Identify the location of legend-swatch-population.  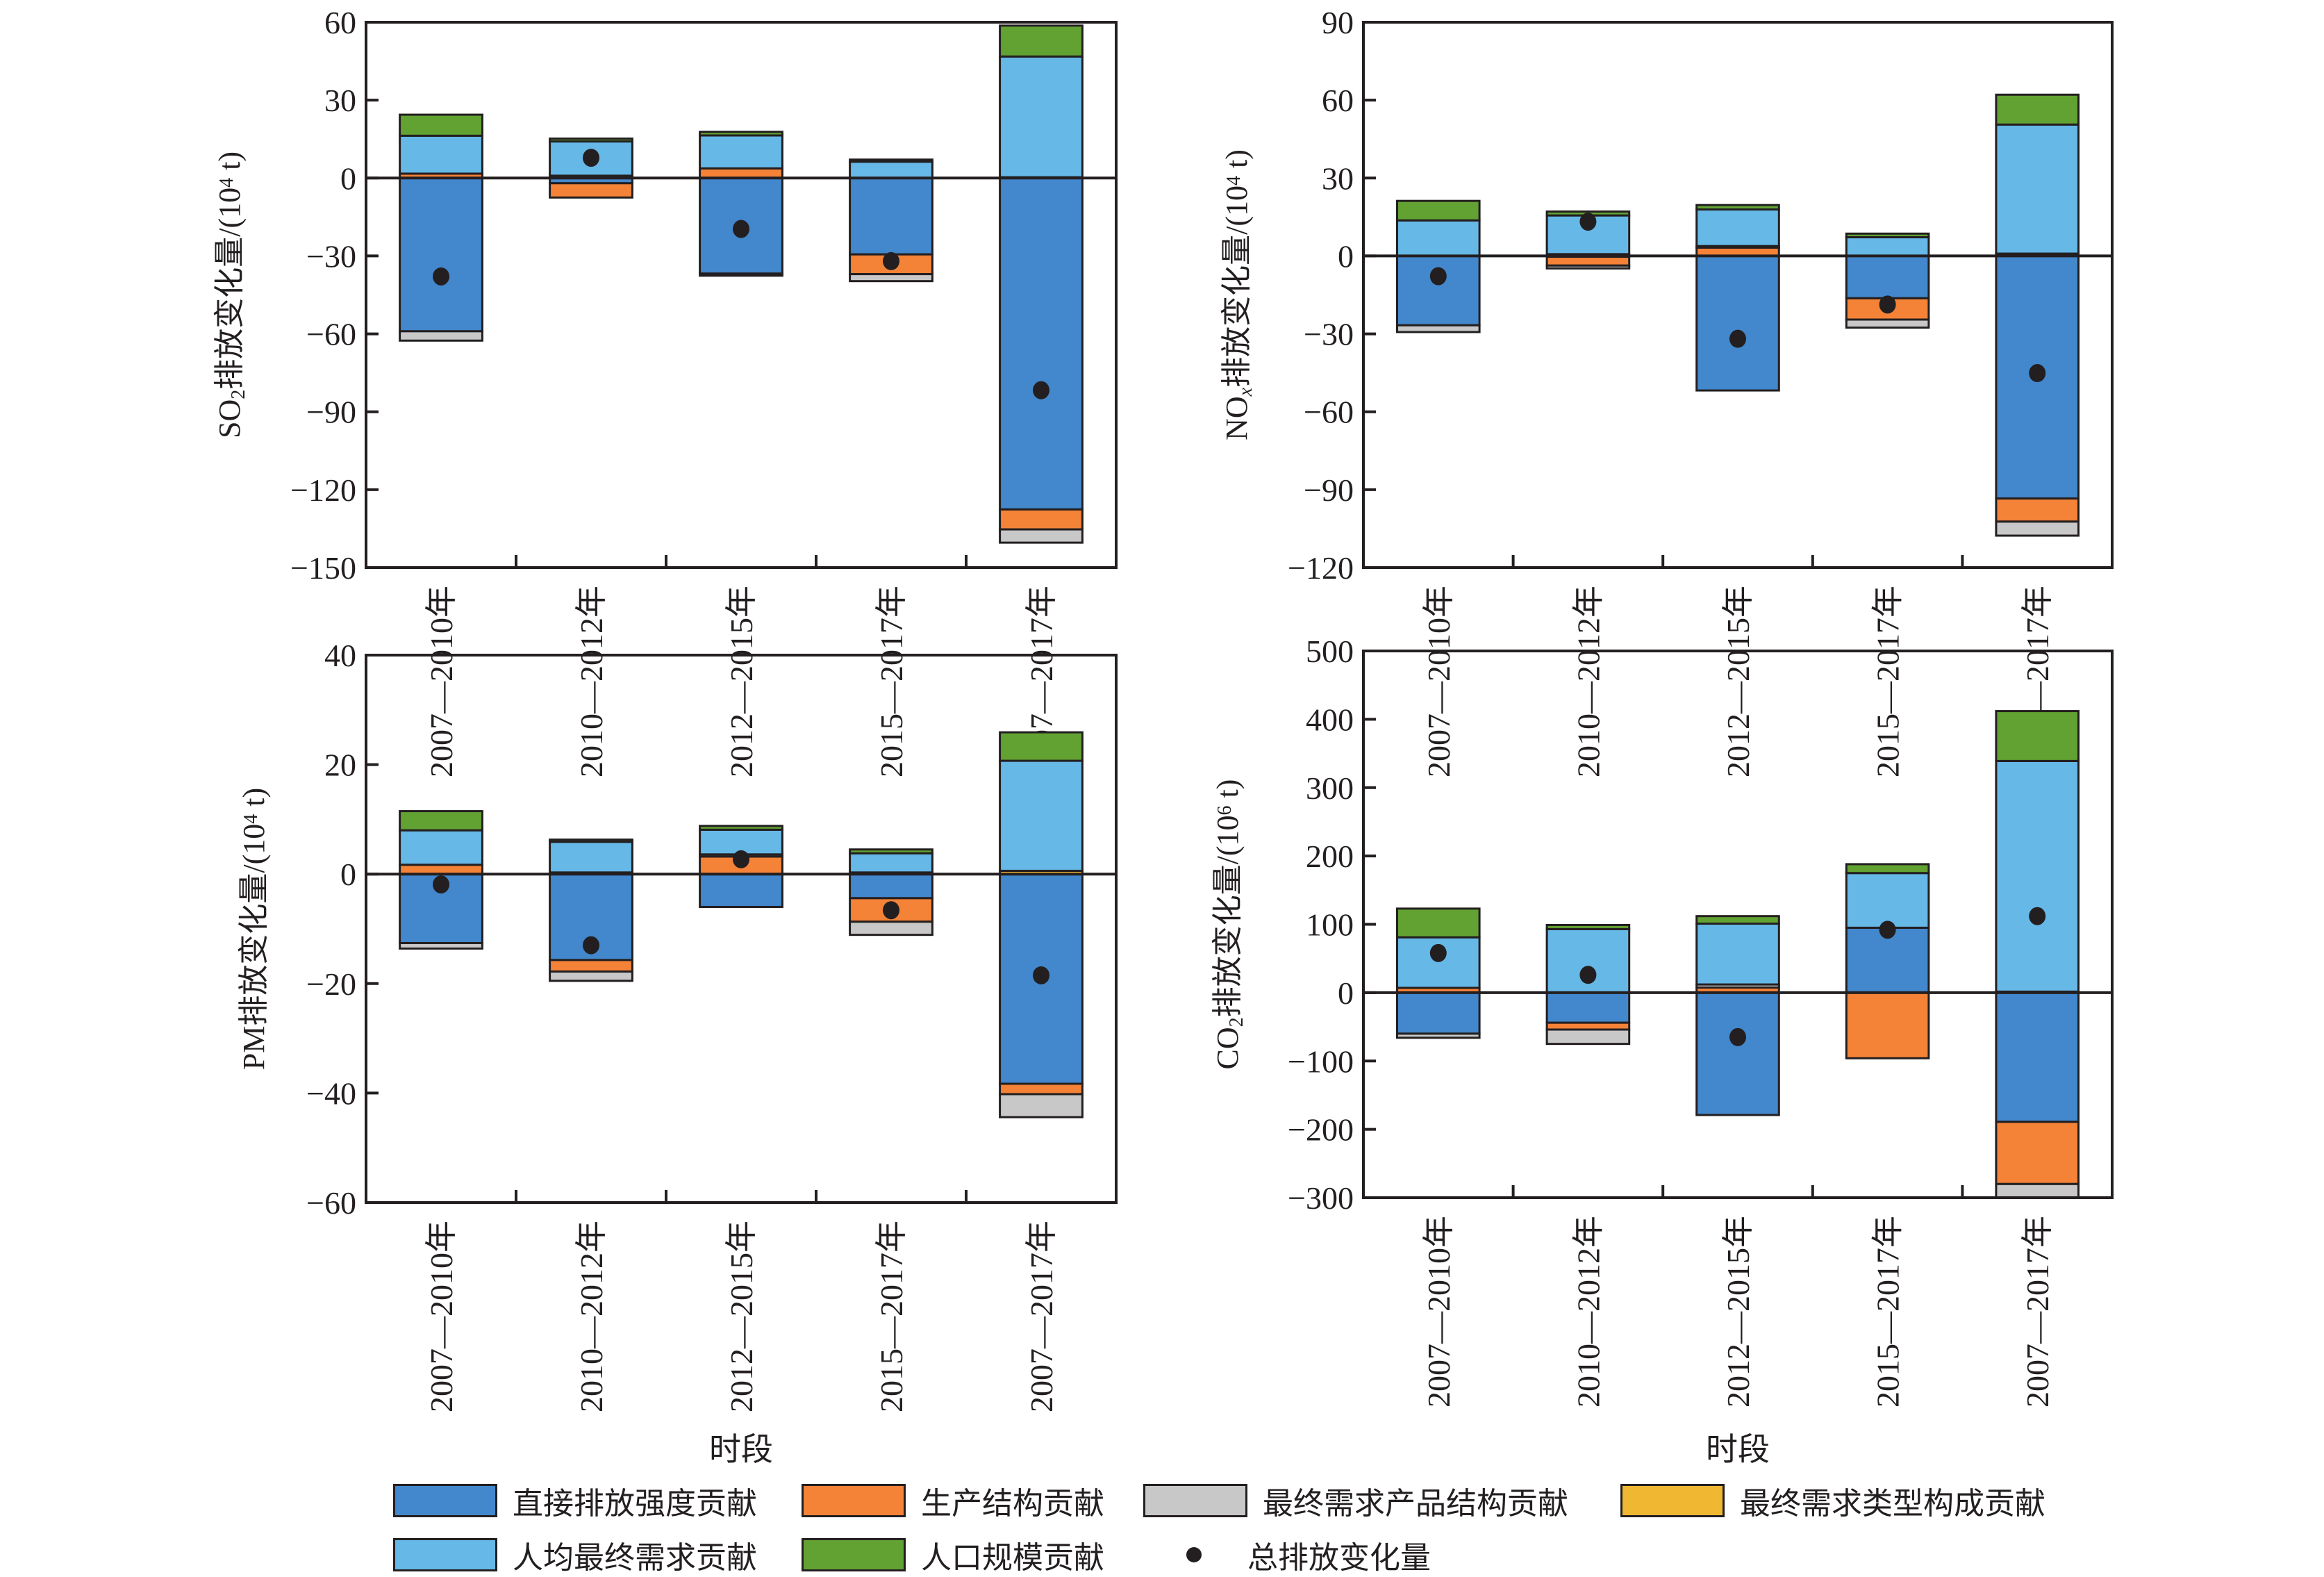
(854, 1554).